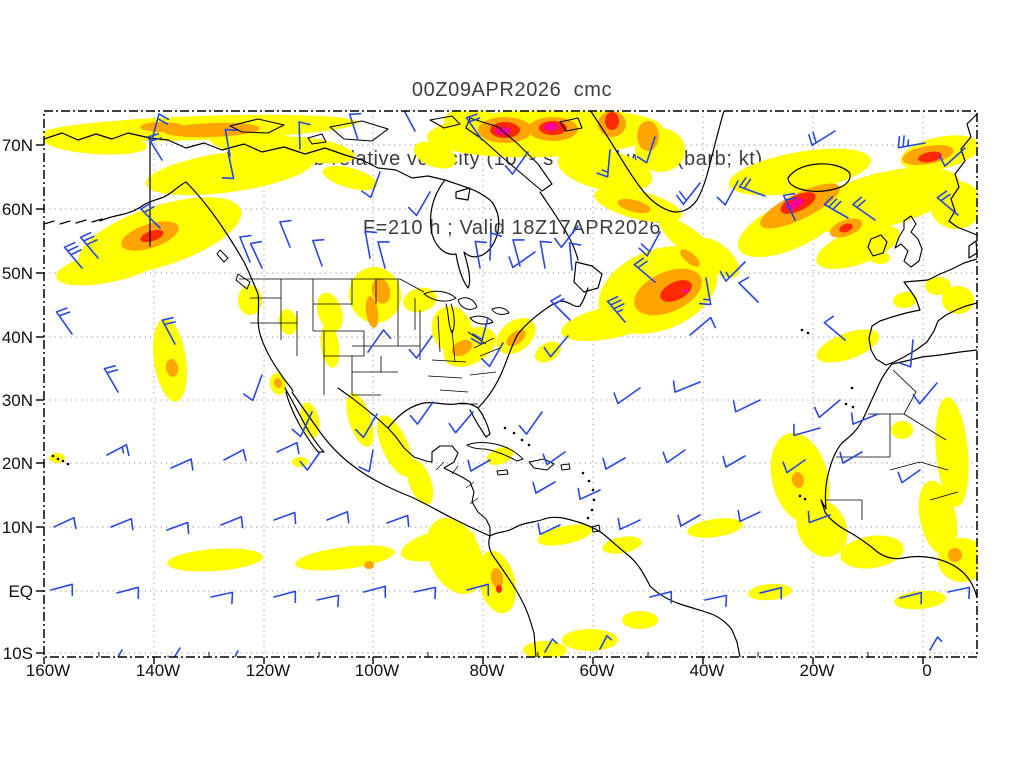  Describe the element at coordinates (17, 337) in the screenshot. I see `lat-label: 40N` at that location.